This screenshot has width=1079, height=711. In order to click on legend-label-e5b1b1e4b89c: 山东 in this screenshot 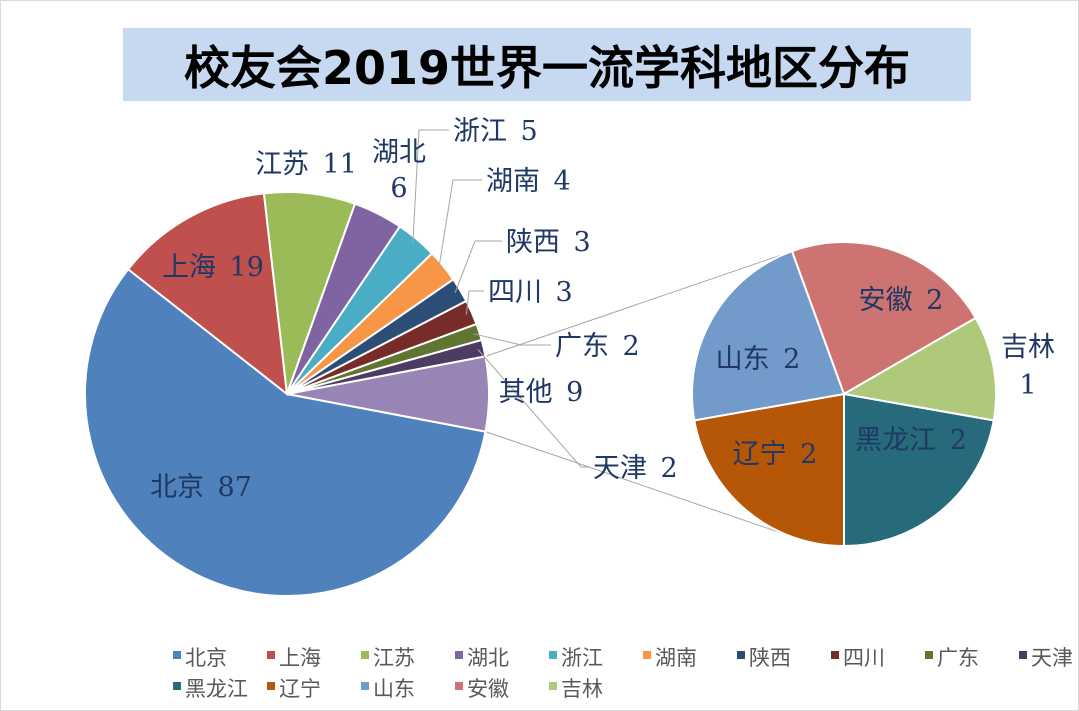, I will do `click(394, 689)`.